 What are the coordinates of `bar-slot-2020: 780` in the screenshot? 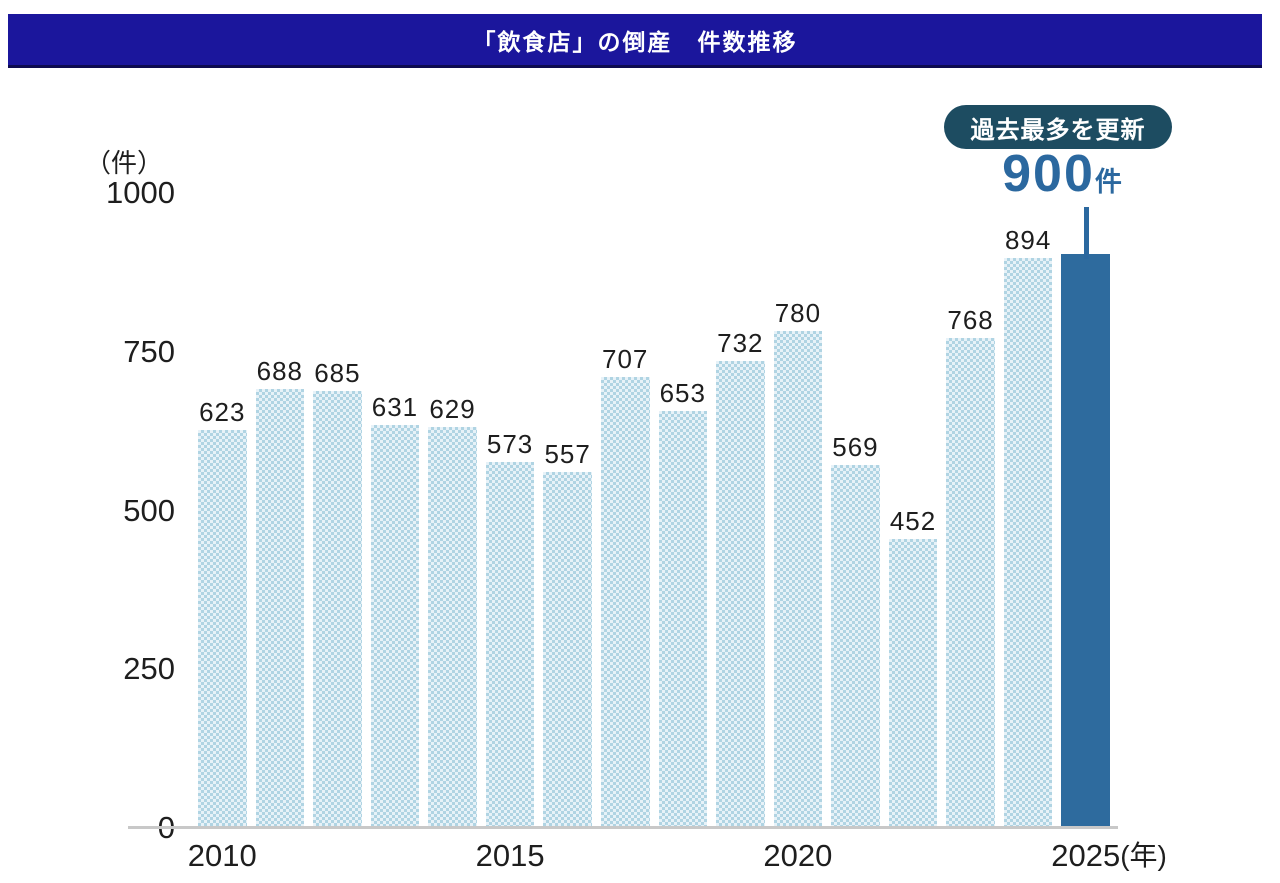 It's located at (798, 562).